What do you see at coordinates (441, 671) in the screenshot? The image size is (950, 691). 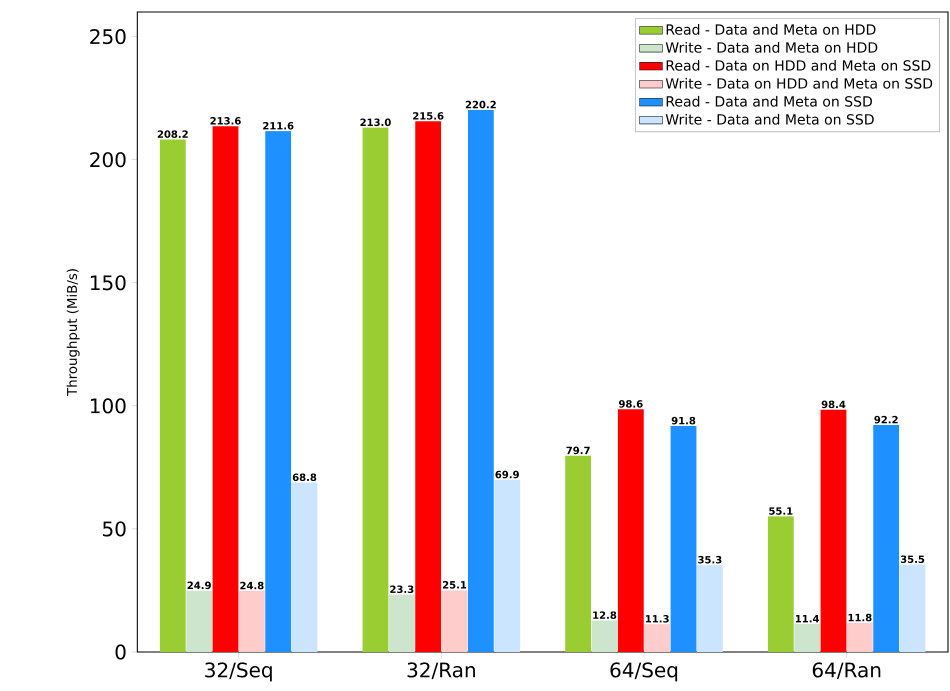 I see `x-tick-label: 32/Ran` at bounding box center [441, 671].